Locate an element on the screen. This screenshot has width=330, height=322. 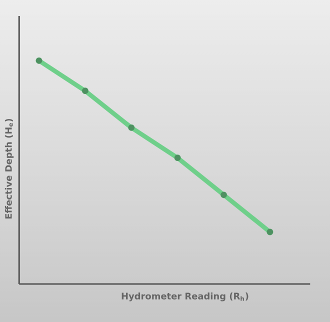
y-axis-title: Effective Depth (H$_{e}$) is located at coordinates (9, 168).